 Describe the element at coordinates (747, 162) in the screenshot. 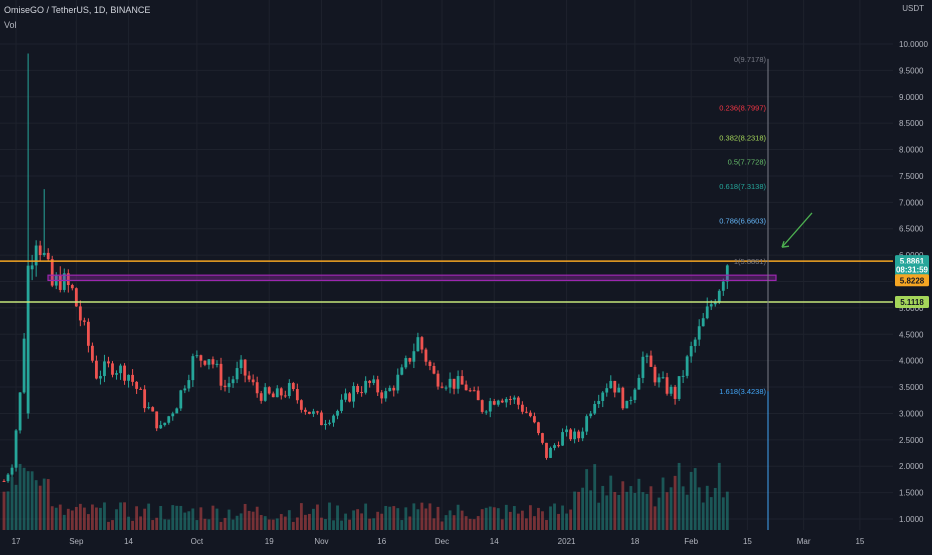

I see `fib-level-label: 0.5(7.7728)` at that location.